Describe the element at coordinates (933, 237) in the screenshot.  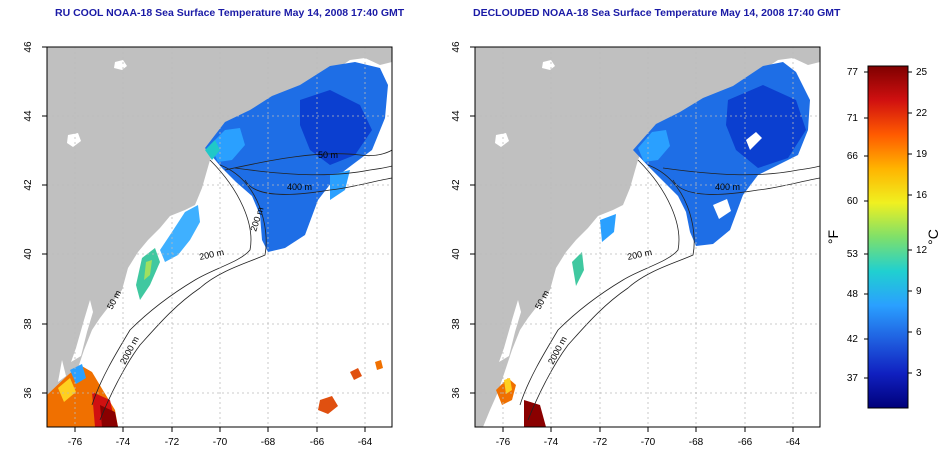
I see `celsius-axis-label: °C` at that location.